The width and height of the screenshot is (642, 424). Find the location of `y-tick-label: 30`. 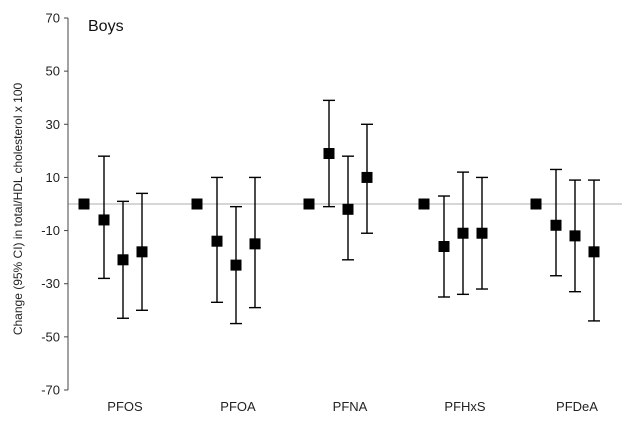

y-tick-label: 30 is located at coordinates (53, 124).